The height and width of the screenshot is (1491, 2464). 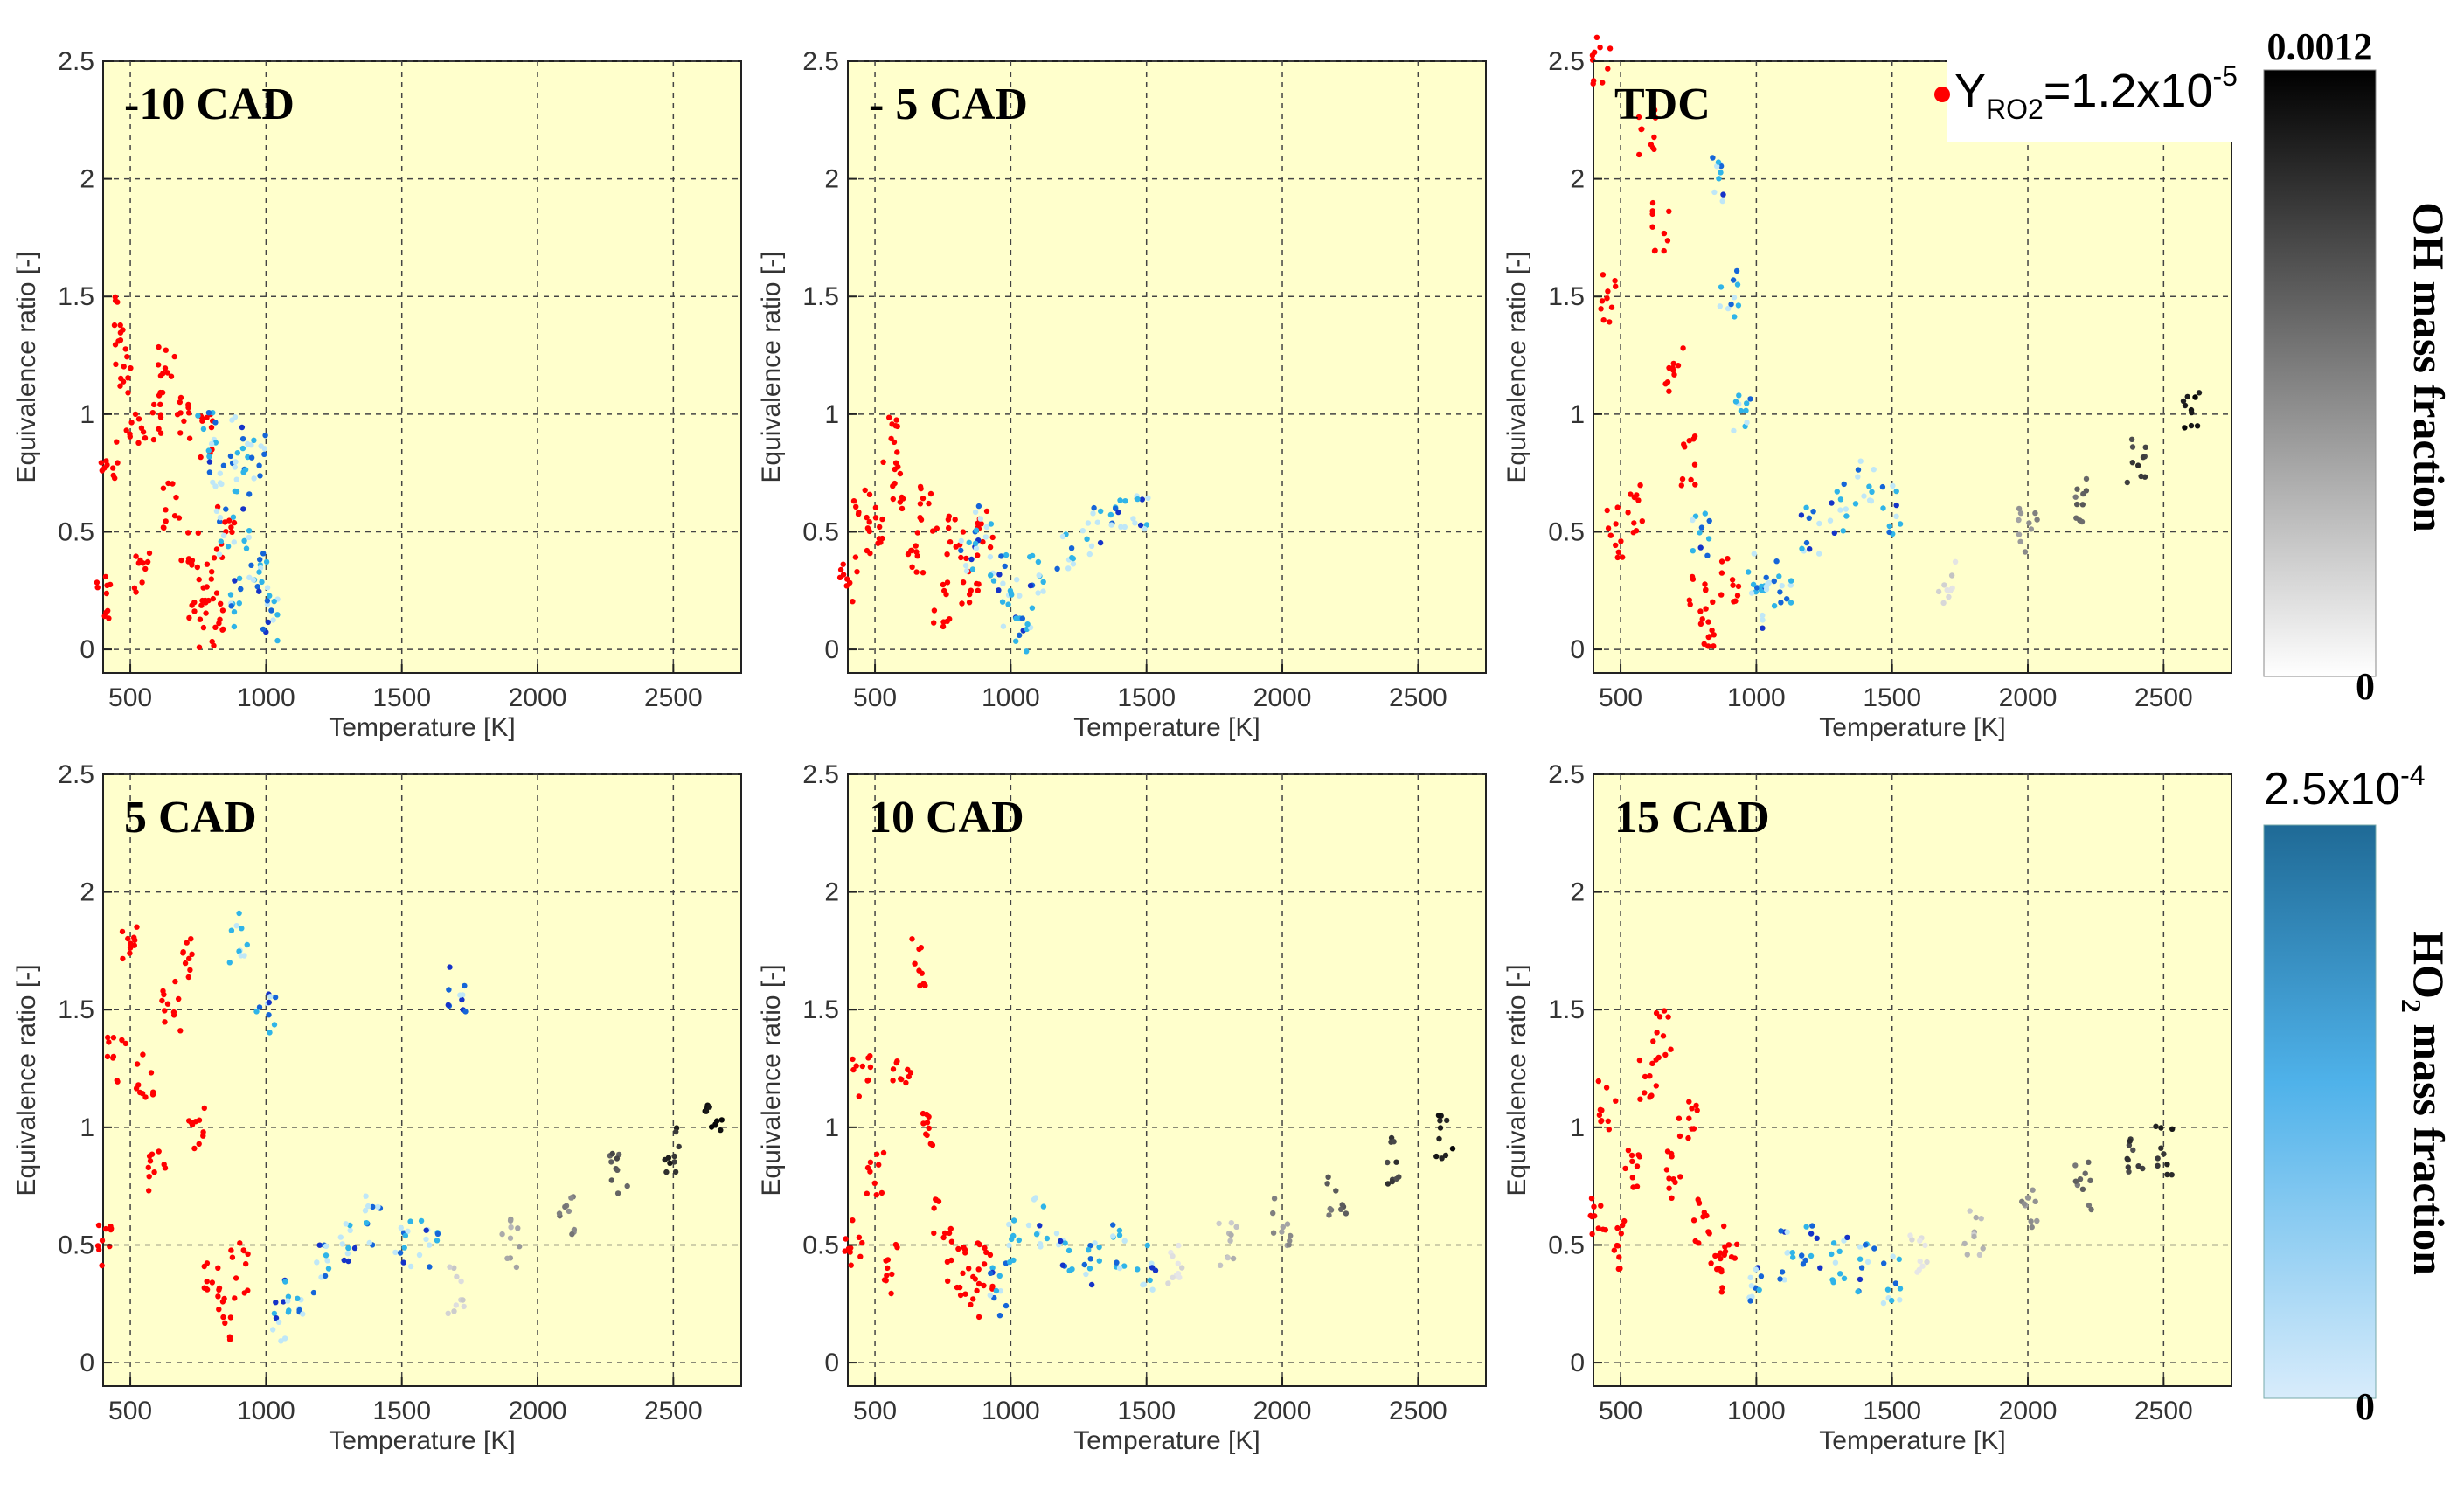 I want to click on y-axis-label: Equivalence ratio [-], so click(x=771, y=366).